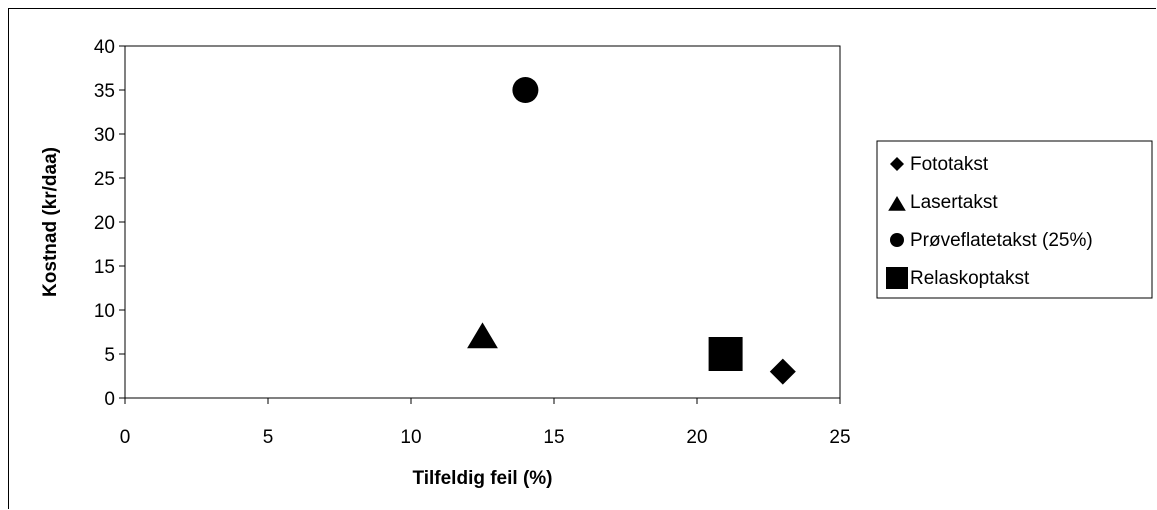 The width and height of the screenshot is (1157, 510). Describe the element at coordinates (1001, 240) in the screenshot. I see `legend-label: Prøveflatetakst (25%)` at that location.